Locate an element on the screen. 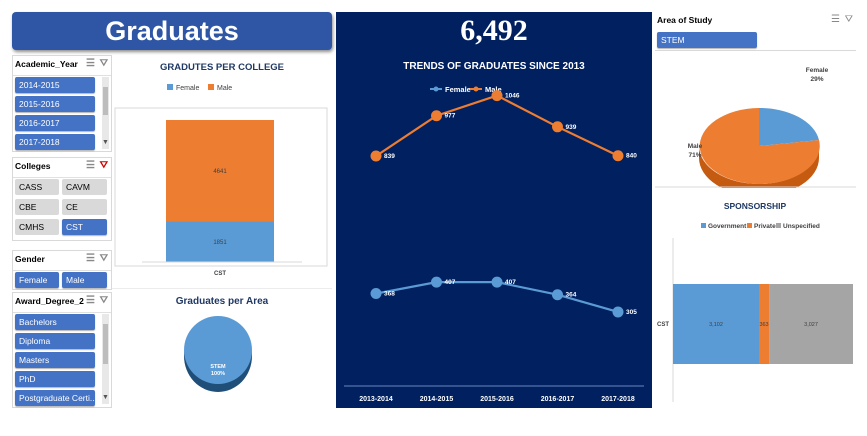 This screenshot has height=436, width=867. slicer-item-2014-2015: 2014-2015 is located at coordinates (55, 85).